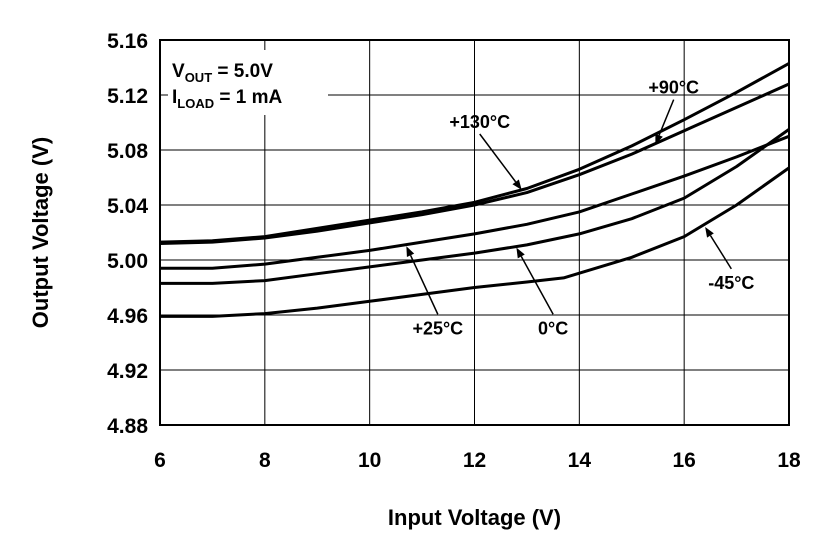 The height and width of the screenshot is (553, 829). Describe the element at coordinates (178, 71) in the screenshot. I see `condition-vout-symbol: V` at that location.